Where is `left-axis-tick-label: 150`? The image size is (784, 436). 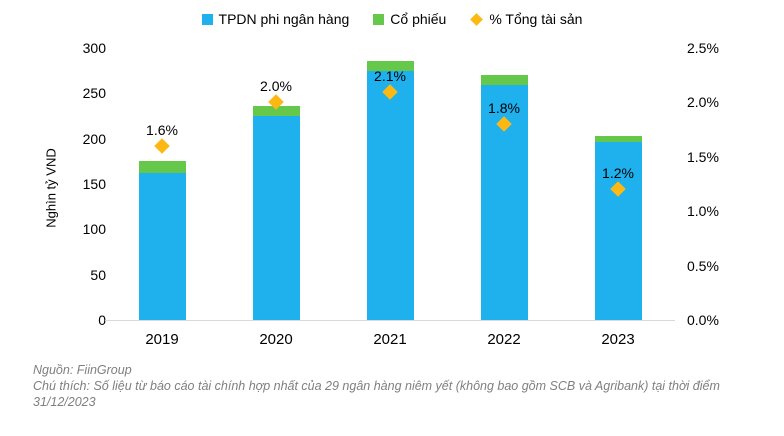 left-axis-tick-label: 150 is located at coordinates (94, 184).